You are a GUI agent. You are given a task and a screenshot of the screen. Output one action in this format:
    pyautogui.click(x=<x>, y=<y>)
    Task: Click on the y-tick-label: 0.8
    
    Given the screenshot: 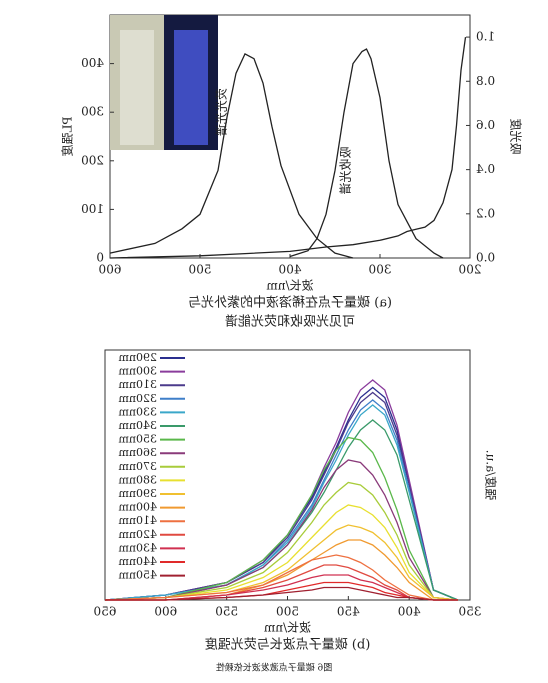 What is the action you would take?
    pyautogui.click(x=485, y=81)
    